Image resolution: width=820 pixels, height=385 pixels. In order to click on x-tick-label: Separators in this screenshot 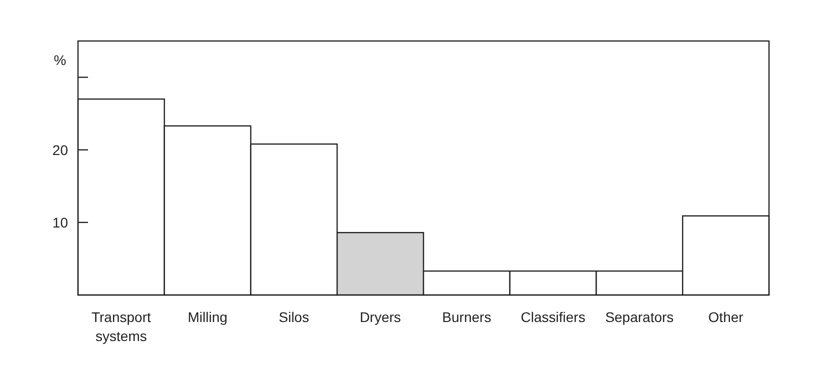, I will do `click(639, 317)`.